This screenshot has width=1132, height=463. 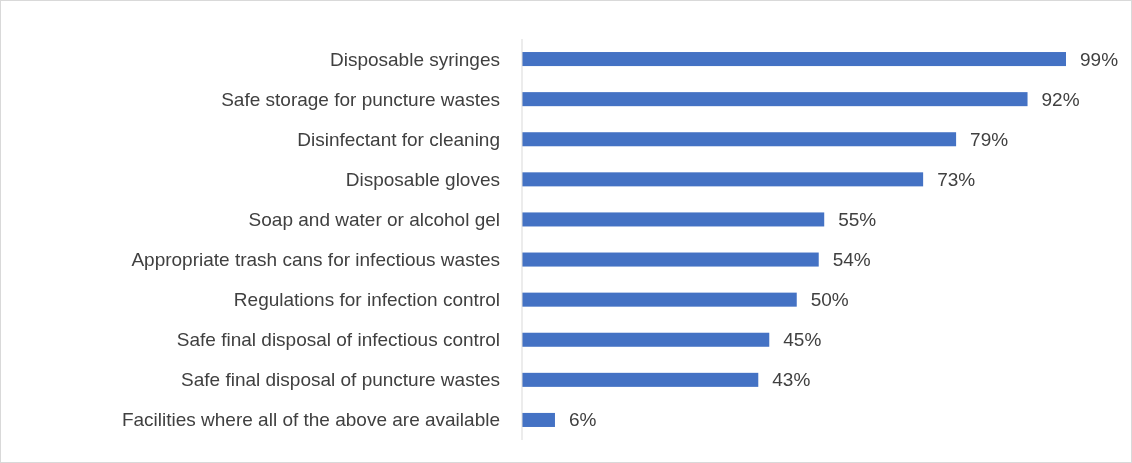 I want to click on y-tick-label: Disposable syringes, so click(x=414, y=59).